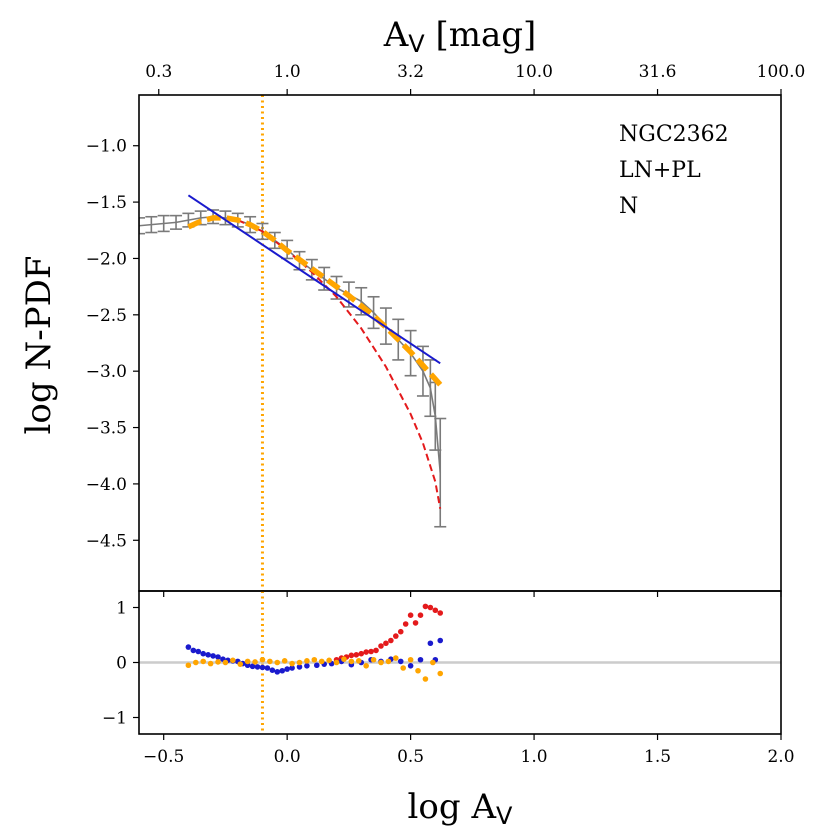  What do you see at coordinates (657, 757) in the screenshot?
I see `x-tick-label: 1.5` at bounding box center [657, 757].